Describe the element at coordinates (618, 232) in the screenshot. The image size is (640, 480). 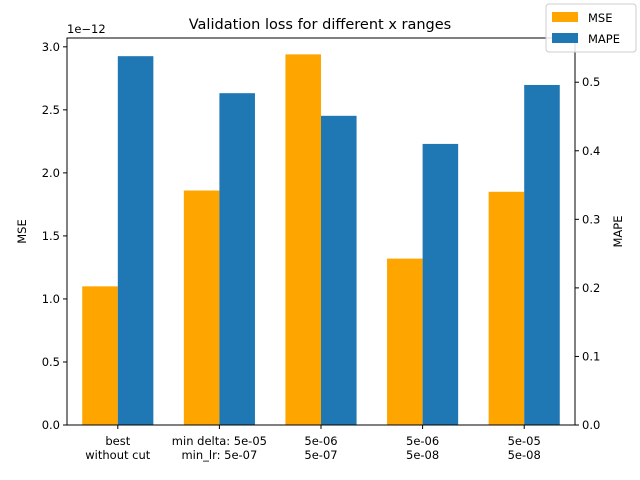
I see `right-axis-label: MAPE` at that location.